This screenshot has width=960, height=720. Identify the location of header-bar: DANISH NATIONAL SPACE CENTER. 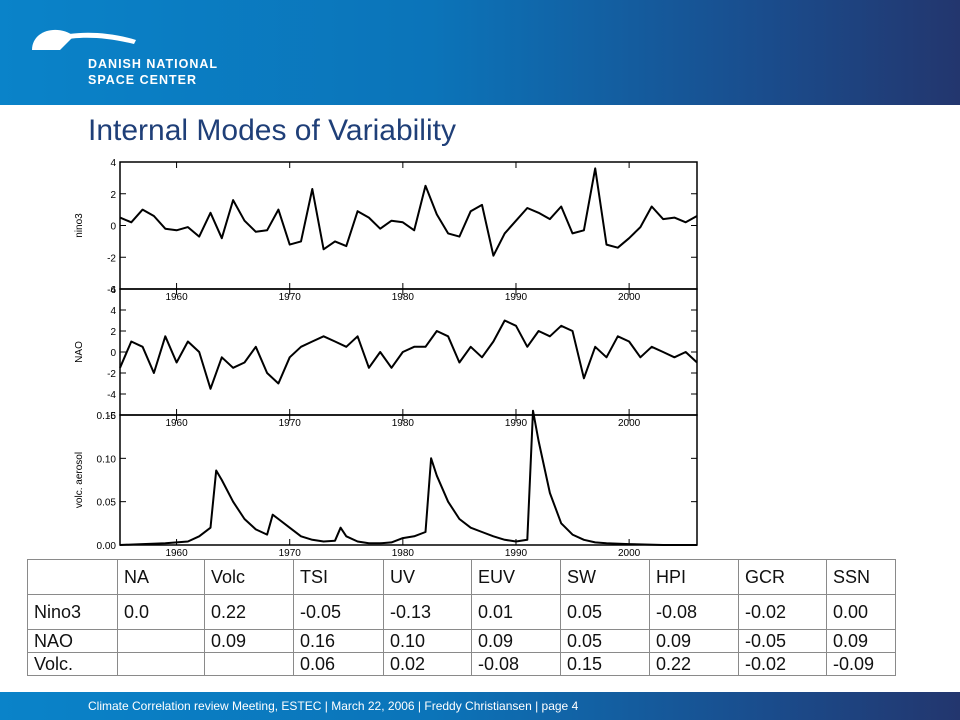
(480, 52).